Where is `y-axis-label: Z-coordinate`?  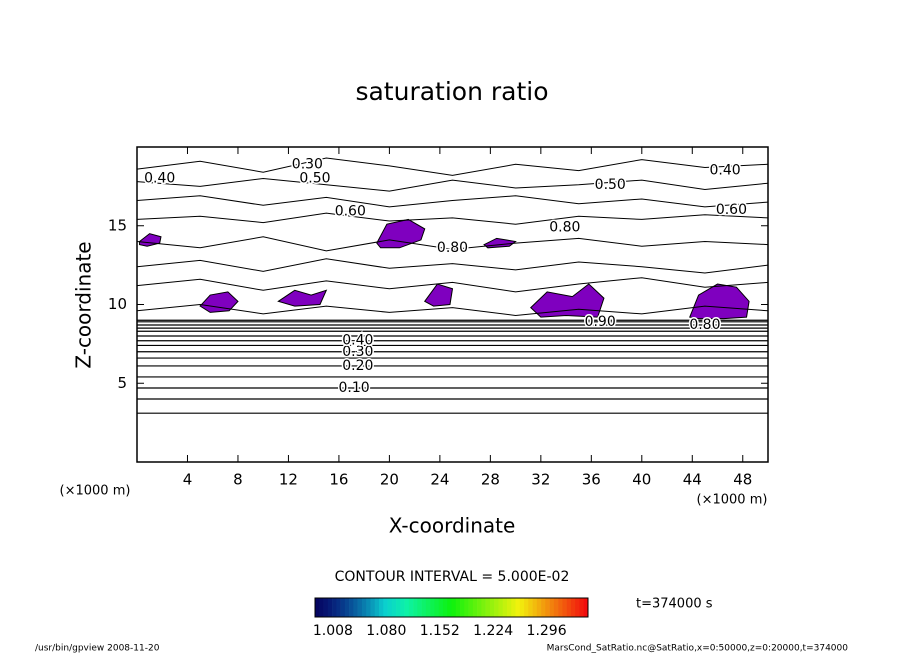
y-axis-label: Z-coordinate is located at coordinates (84, 304).